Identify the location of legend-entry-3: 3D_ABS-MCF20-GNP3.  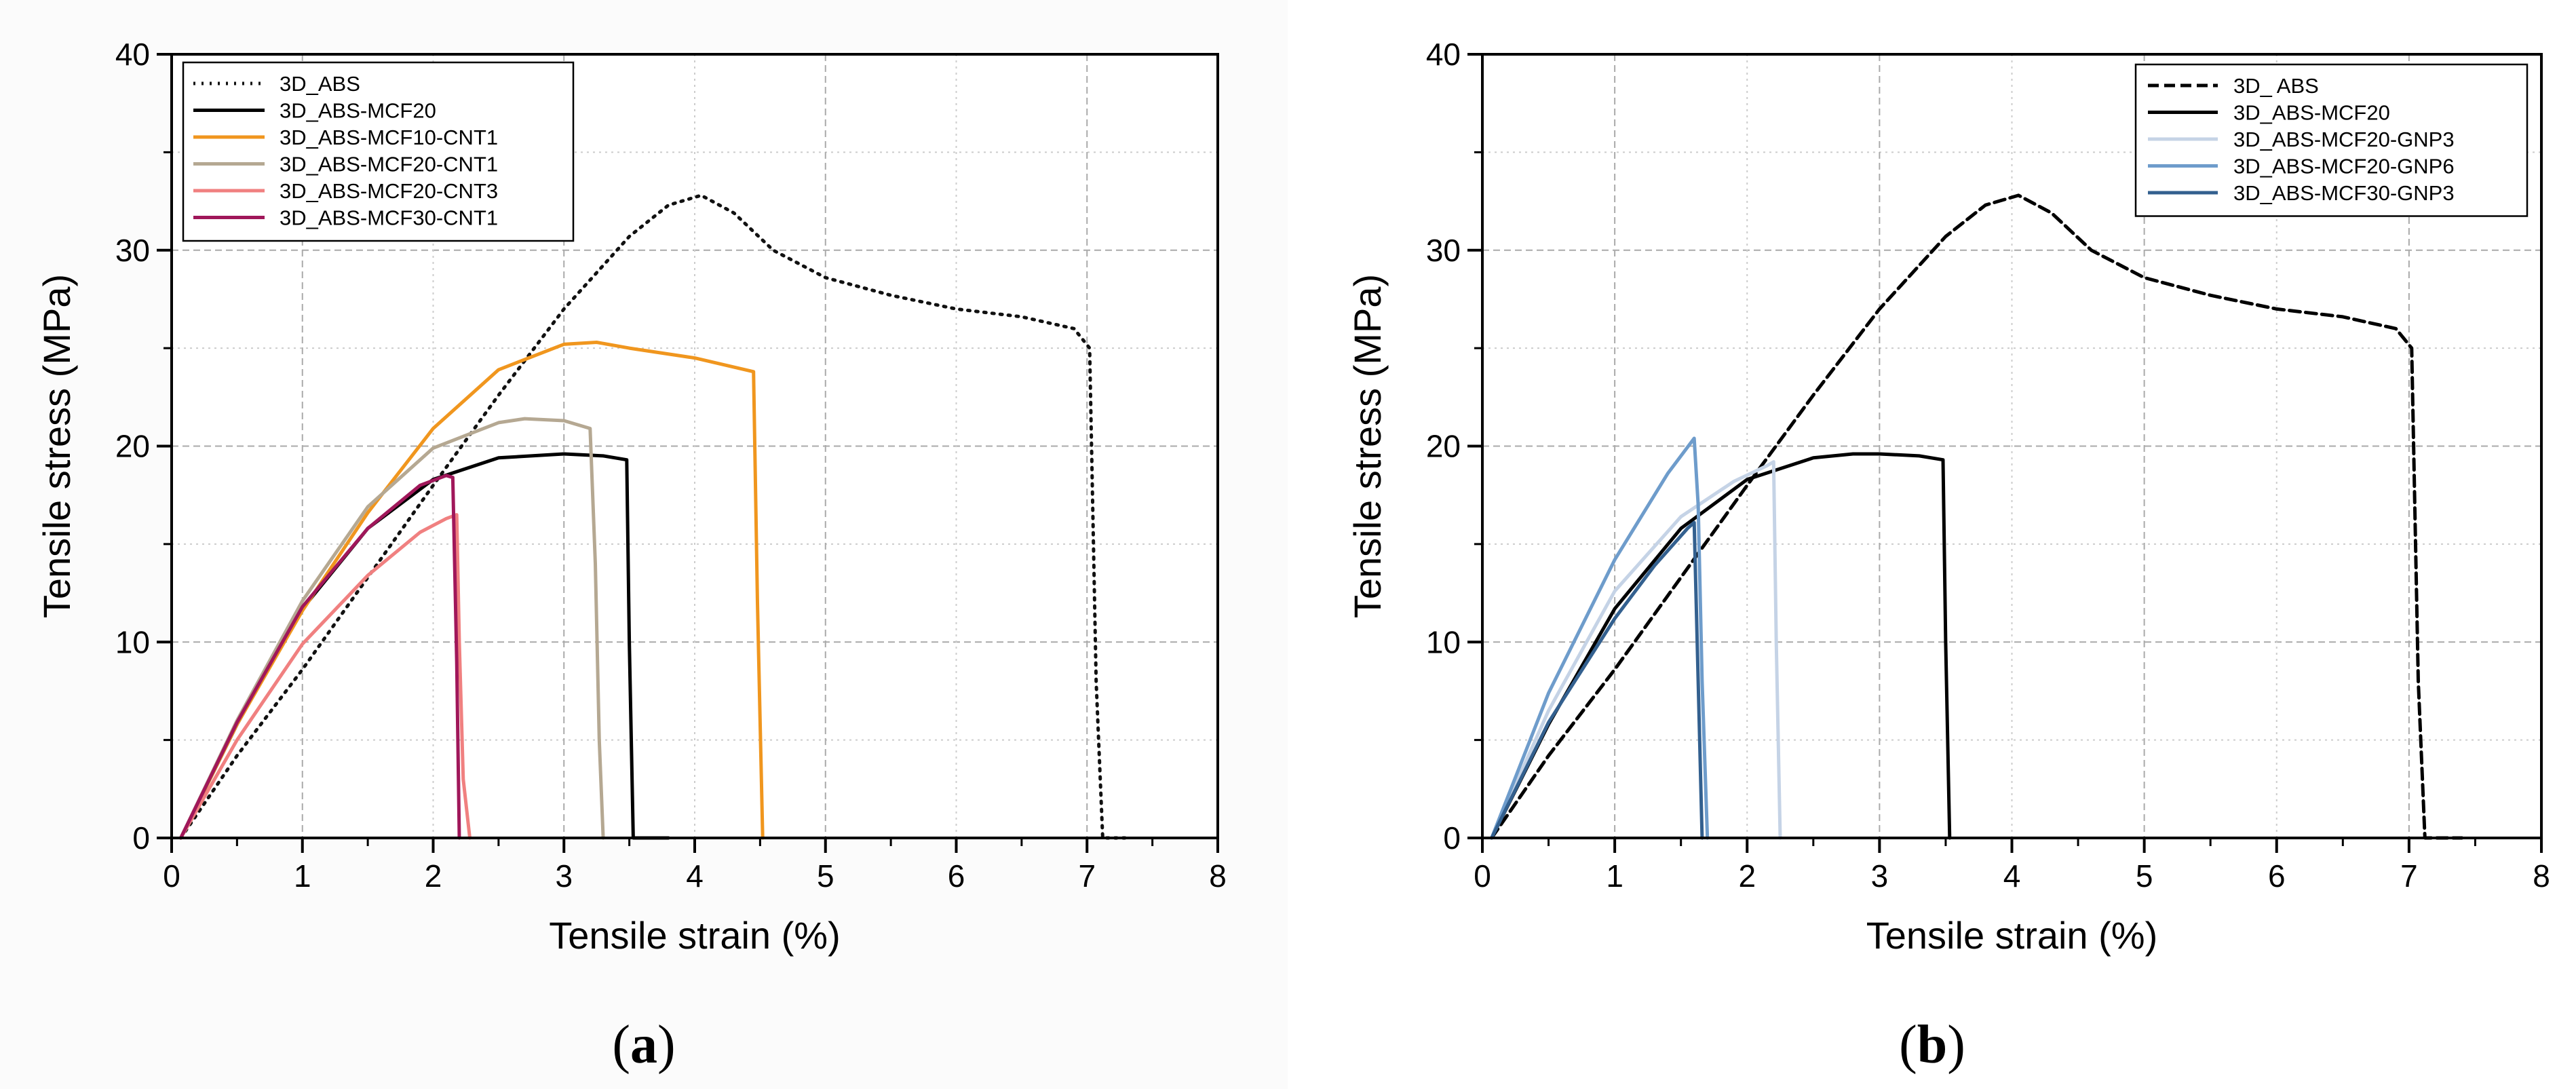
(2344, 139).